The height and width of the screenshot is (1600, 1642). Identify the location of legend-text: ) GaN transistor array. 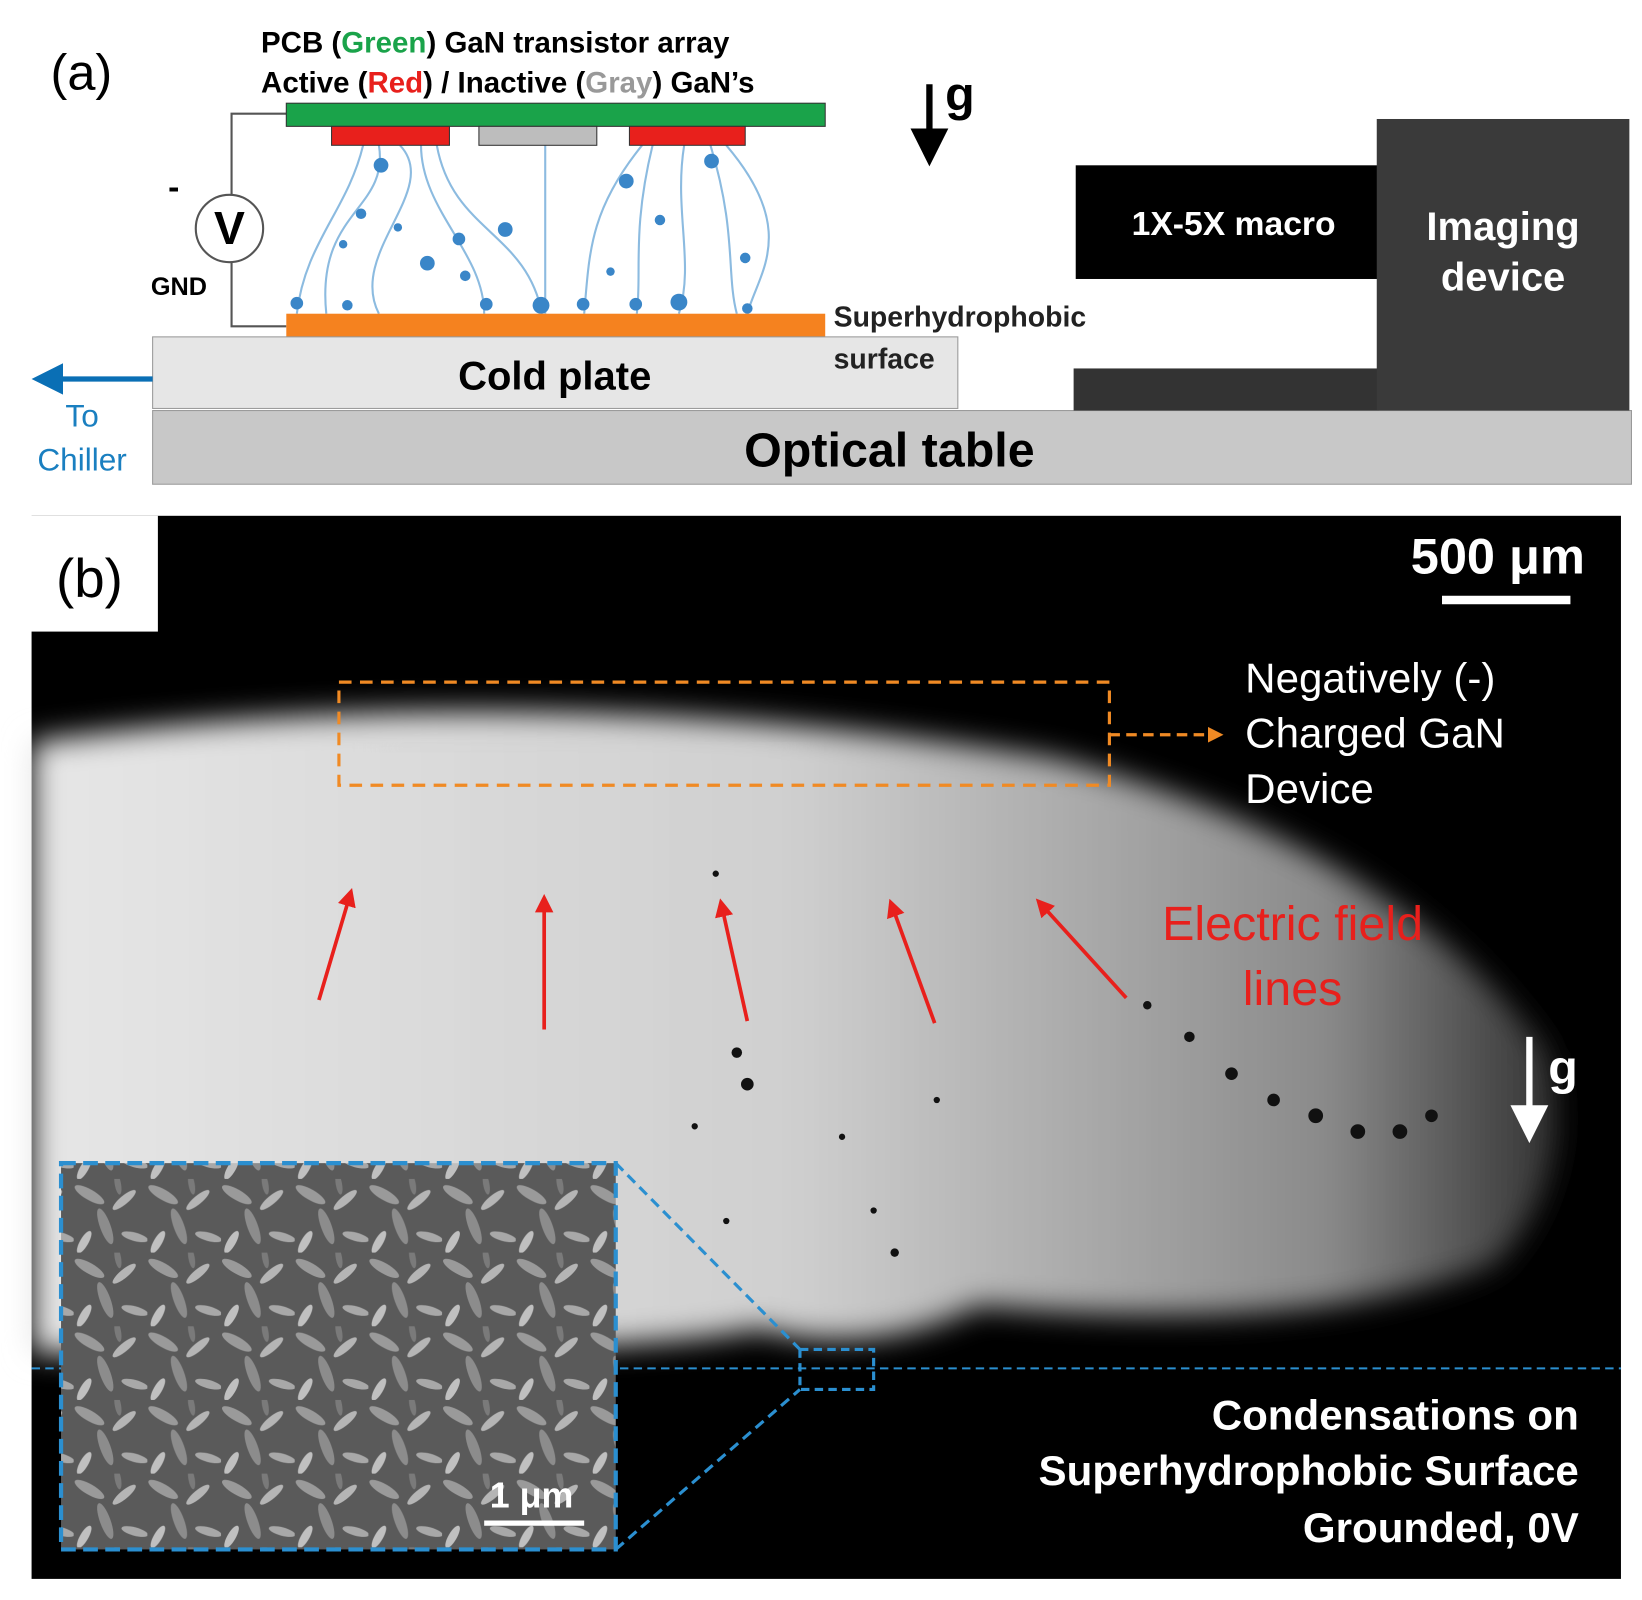
(578, 43).